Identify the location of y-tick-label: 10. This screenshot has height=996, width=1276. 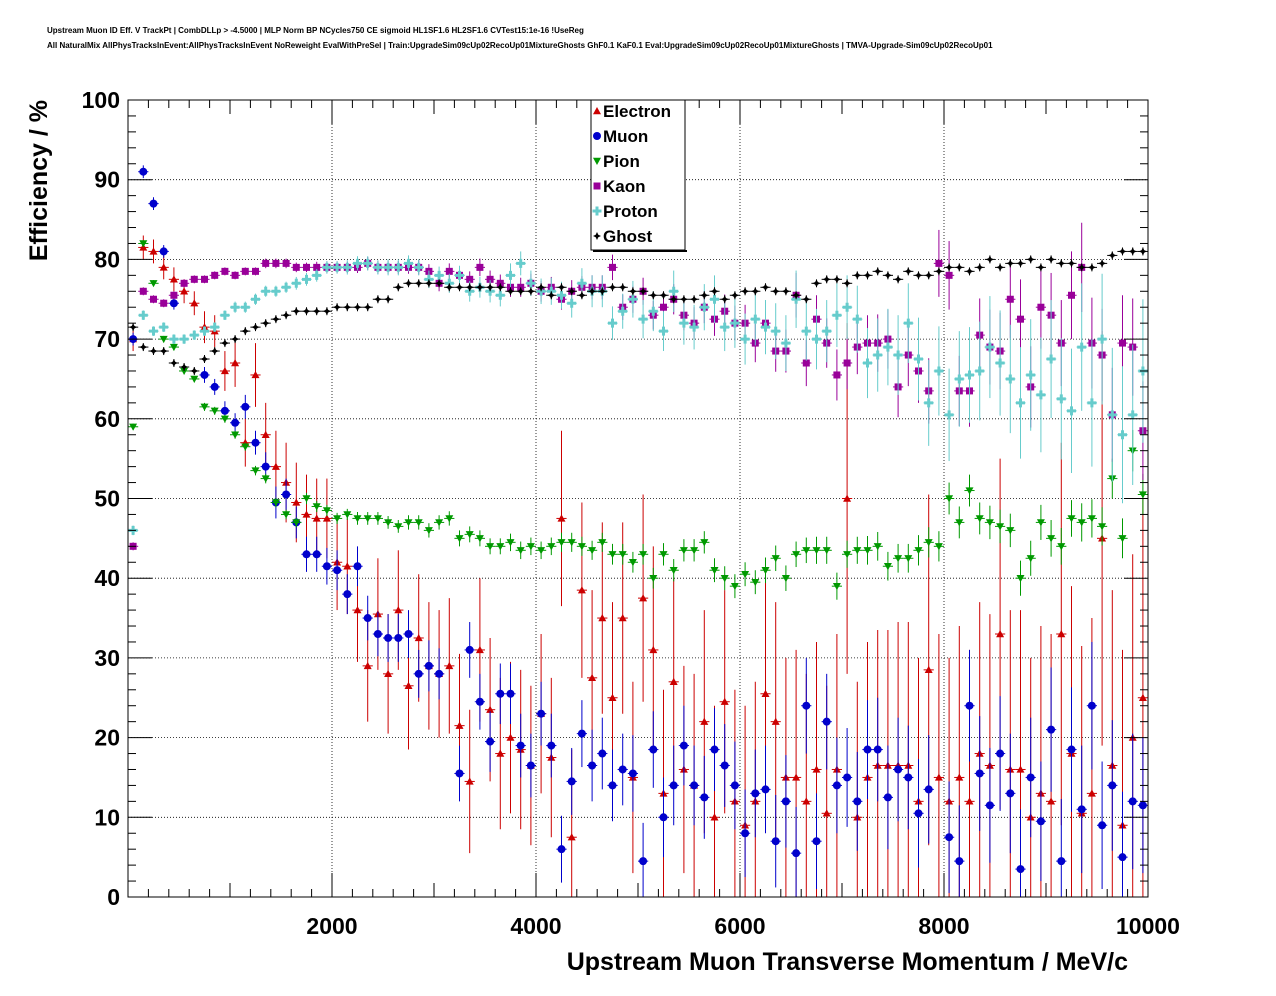
(107, 817).